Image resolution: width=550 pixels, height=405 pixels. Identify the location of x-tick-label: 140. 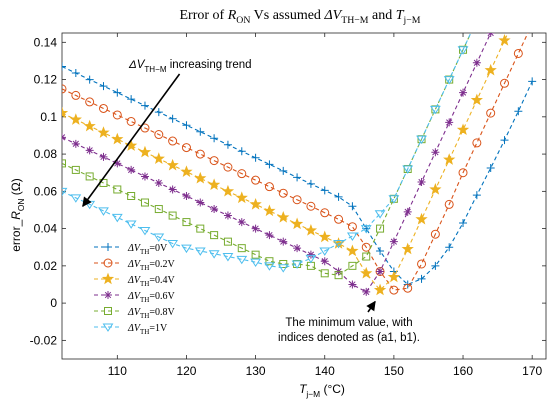
(325, 371).